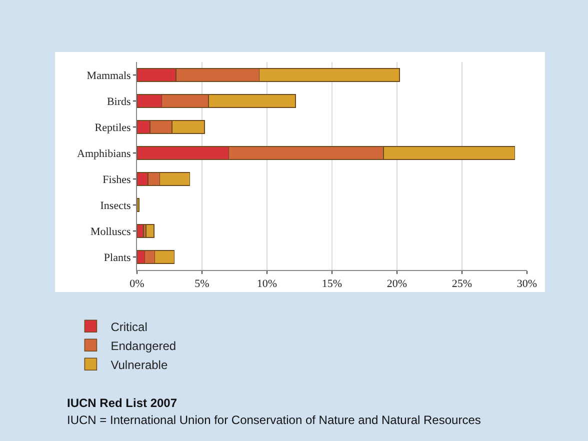 This screenshot has height=441, width=588. What do you see at coordinates (118, 102) in the screenshot?
I see `y-tick-label: Birds` at bounding box center [118, 102].